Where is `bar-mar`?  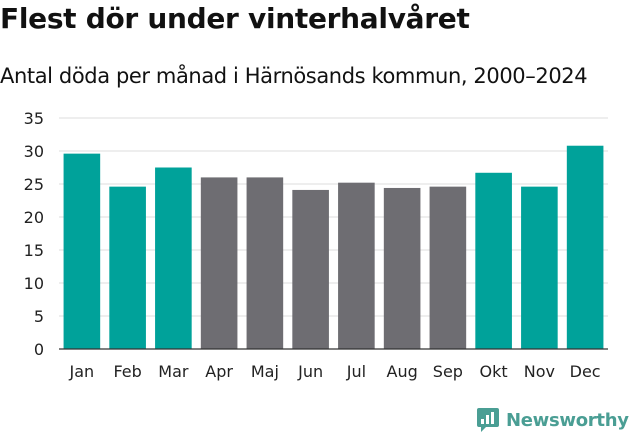 bar-mar is located at coordinates (173, 258).